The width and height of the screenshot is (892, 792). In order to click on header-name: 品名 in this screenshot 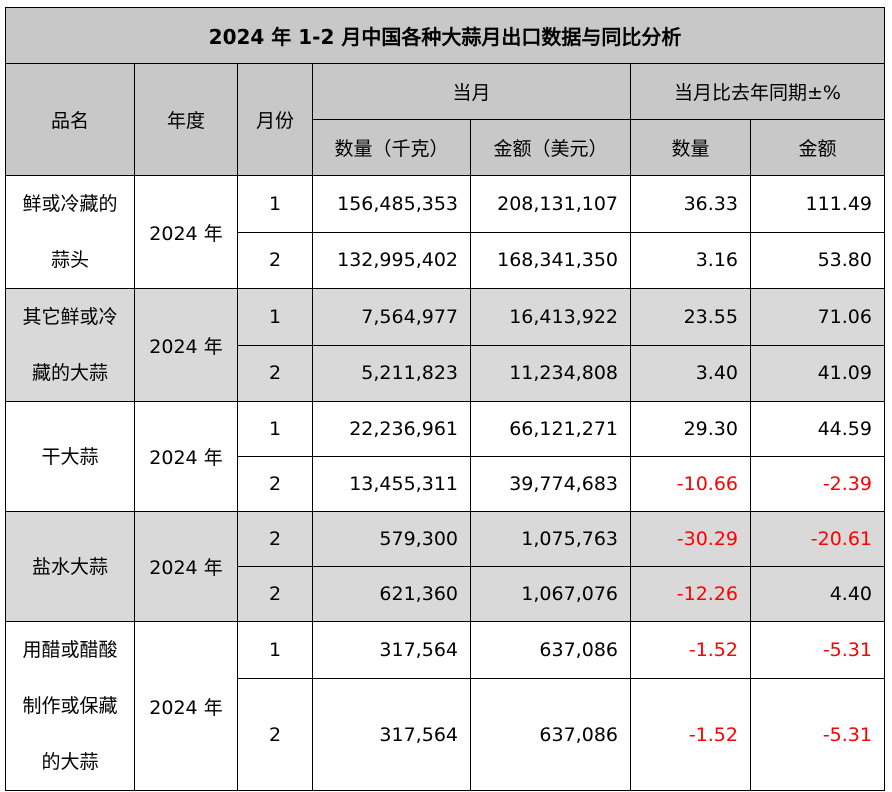, I will do `click(70, 119)`.